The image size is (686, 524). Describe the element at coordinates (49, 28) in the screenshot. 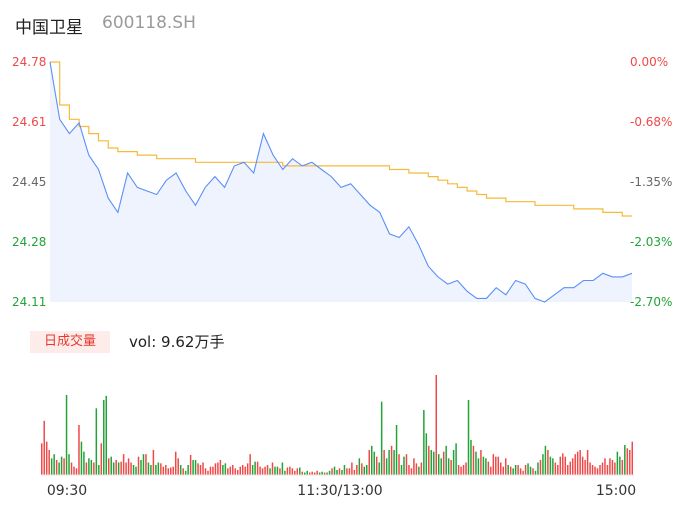

I see `stock-name: 中国卫星` at that location.